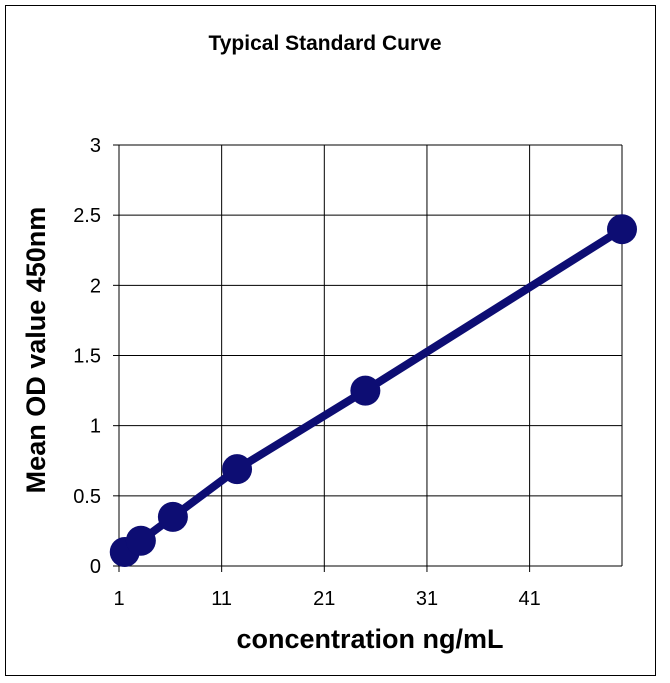 This screenshot has height=683, width=670. I want to click on y-tick-label: 1, so click(95, 427).